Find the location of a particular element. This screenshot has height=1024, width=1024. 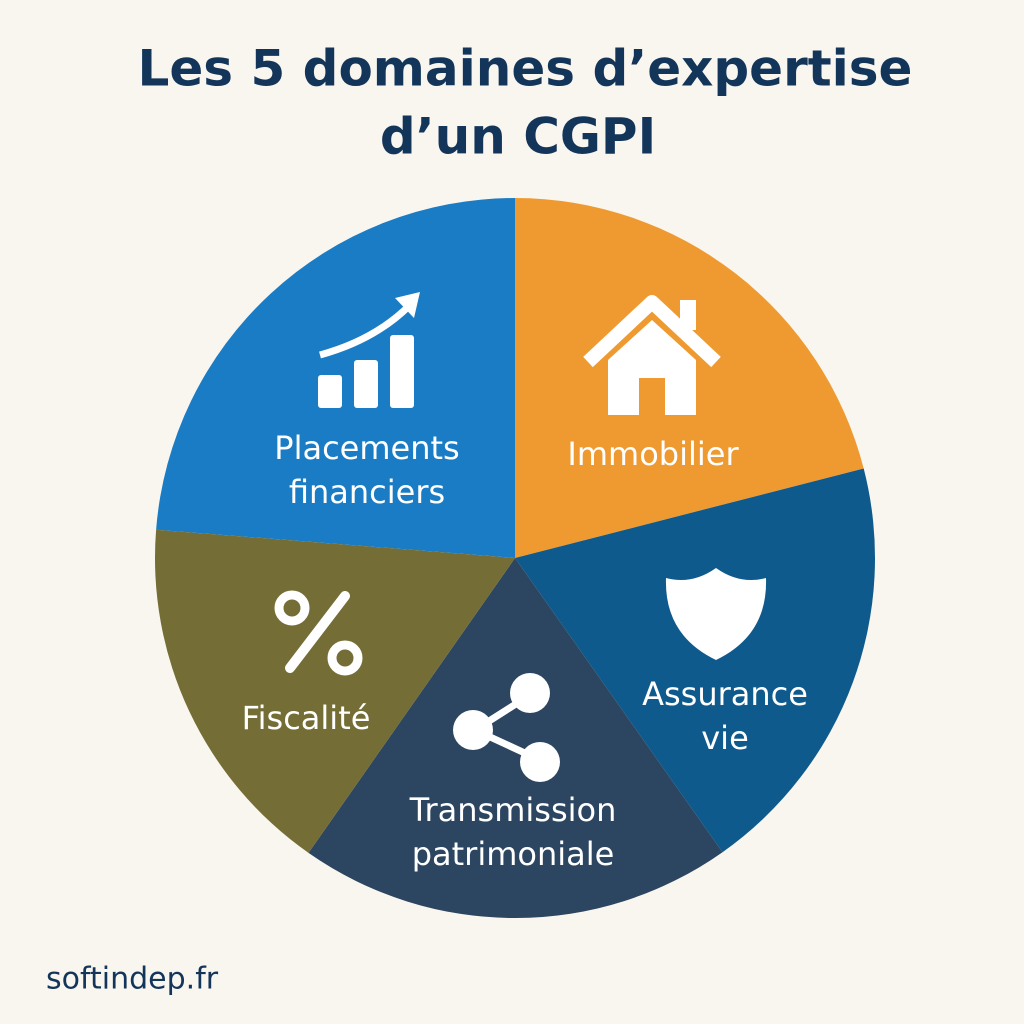

shield-icon is located at coordinates (716, 614).